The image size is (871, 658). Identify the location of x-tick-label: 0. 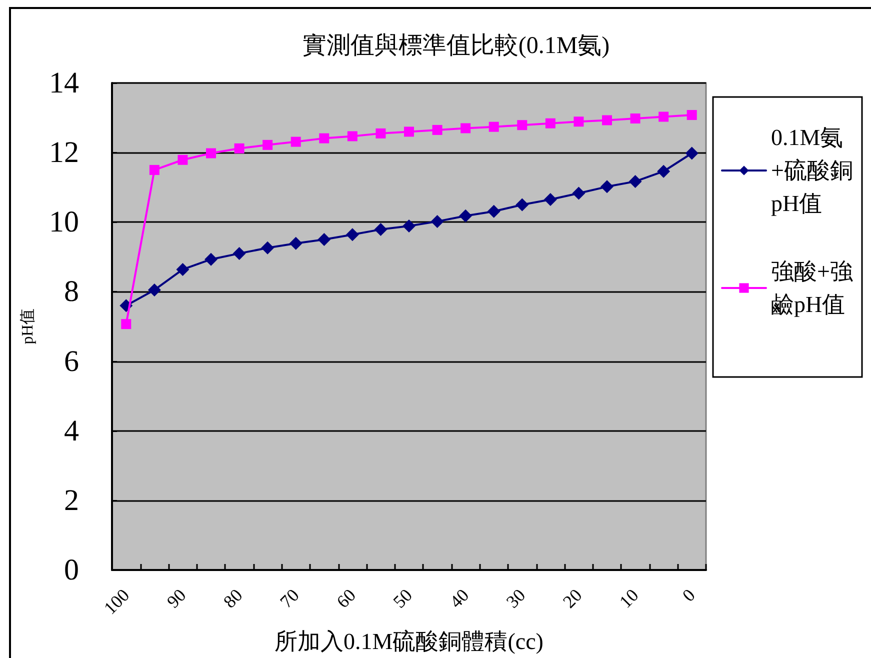
(688, 595).